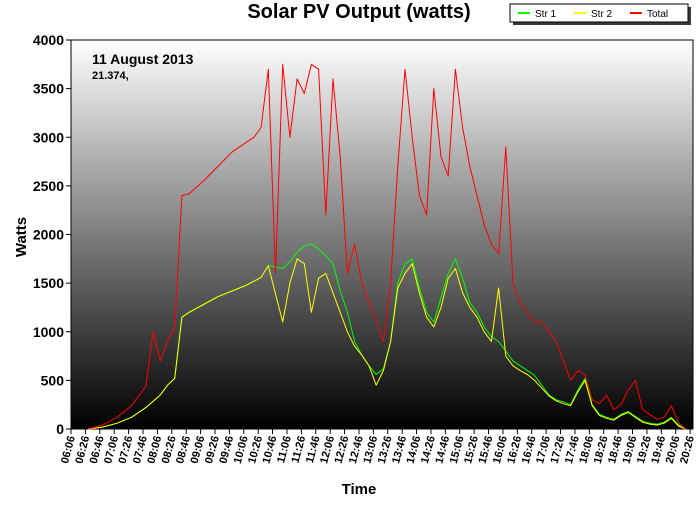 The image size is (700, 505). I want to click on y-tick-label: 3500, so click(48, 89).